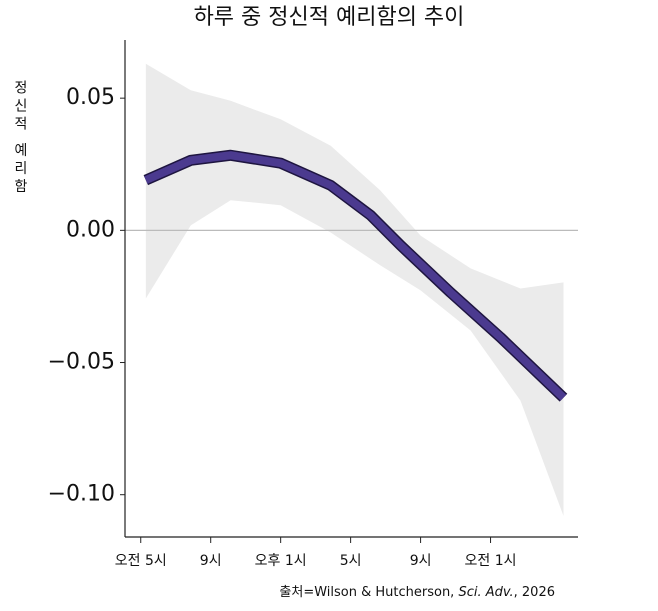  What do you see at coordinates (90, 229) in the screenshot?
I see `y-tick-label: 0.00` at bounding box center [90, 229].